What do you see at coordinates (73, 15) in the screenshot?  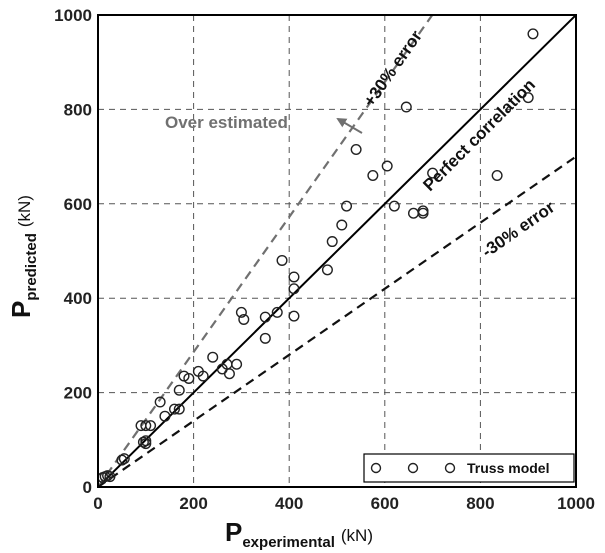 I see `y-tick-label: 1000` at bounding box center [73, 15].